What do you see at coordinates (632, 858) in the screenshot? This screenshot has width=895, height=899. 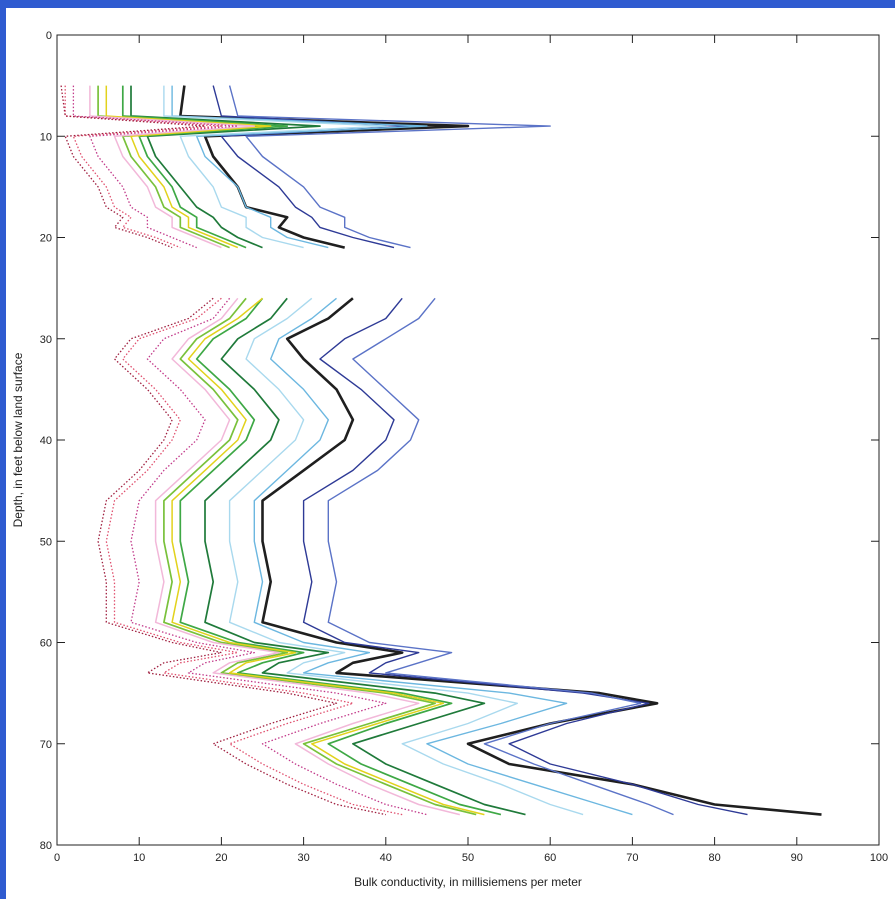 I see `x-tick-label: 70` at bounding box center [632, 858].